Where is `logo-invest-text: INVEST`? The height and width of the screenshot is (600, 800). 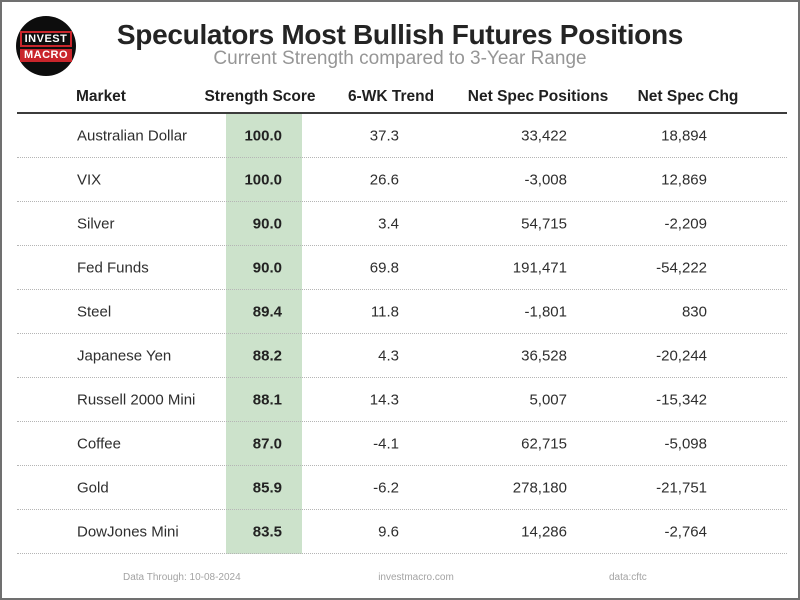
logo-invest-text: INVEST is located at coordinates (46, 38).